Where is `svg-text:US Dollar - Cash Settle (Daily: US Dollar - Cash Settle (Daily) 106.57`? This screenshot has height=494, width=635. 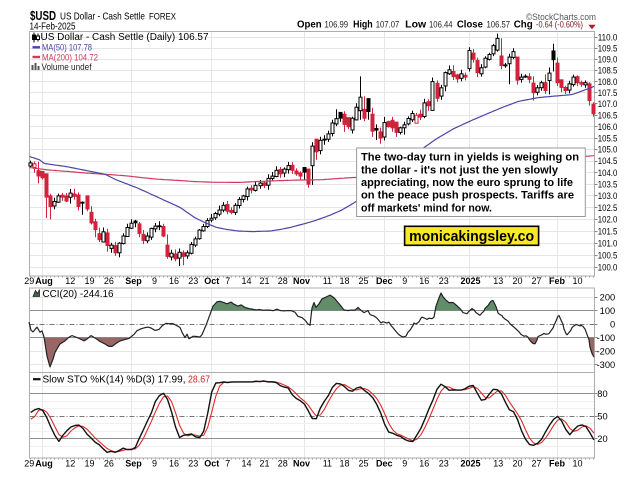
svg-text:US Dollar - Cash Settle (Daily: US Dollar - Cash Settle (Daily) 106.57 is located at coordinates (125, 37).